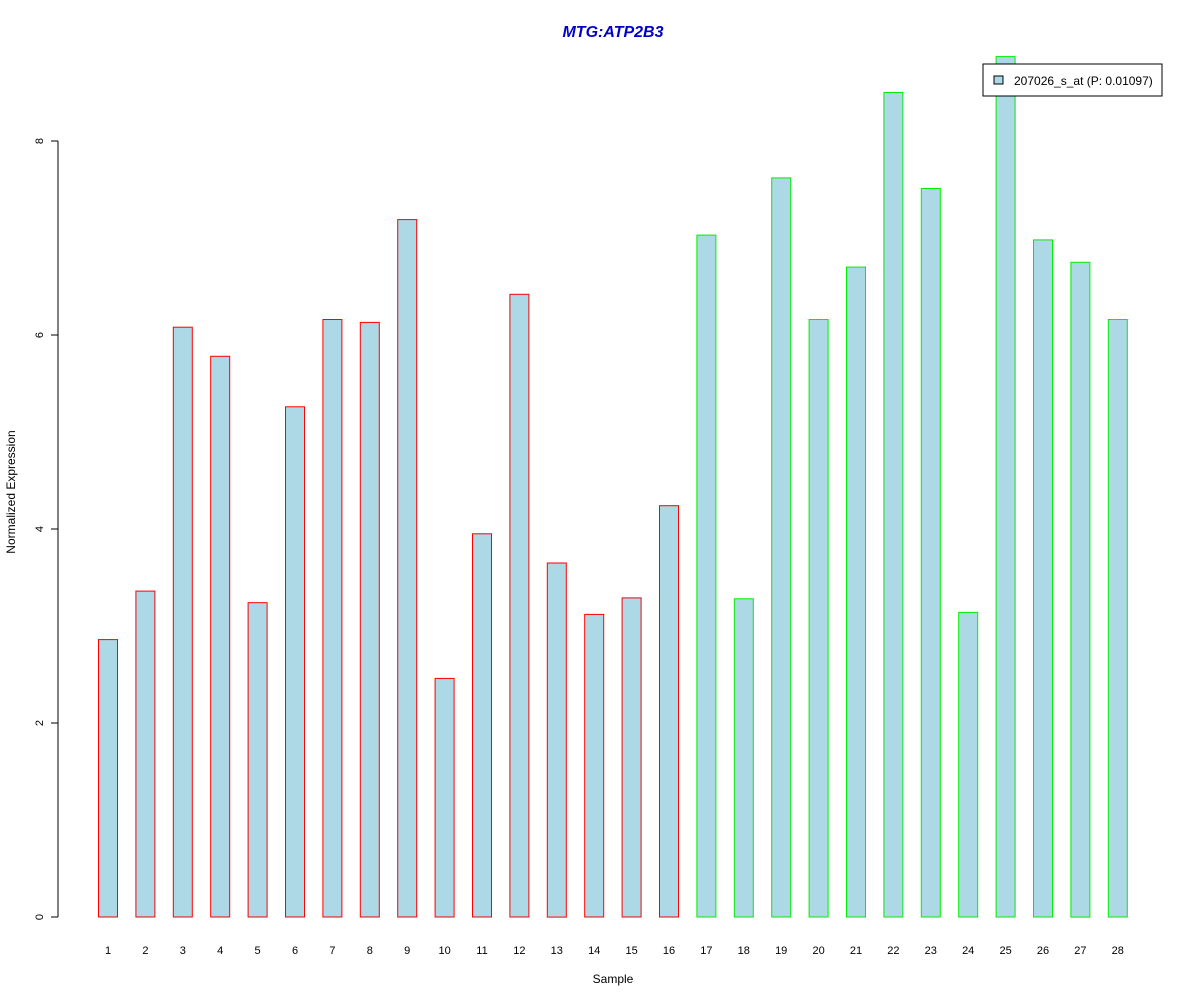 The height and width of the screenshot is (1000, 1200). Describe the element at coordinates (613, 979) in the screenshot. I see `x-axis-label: Sample` at that location.